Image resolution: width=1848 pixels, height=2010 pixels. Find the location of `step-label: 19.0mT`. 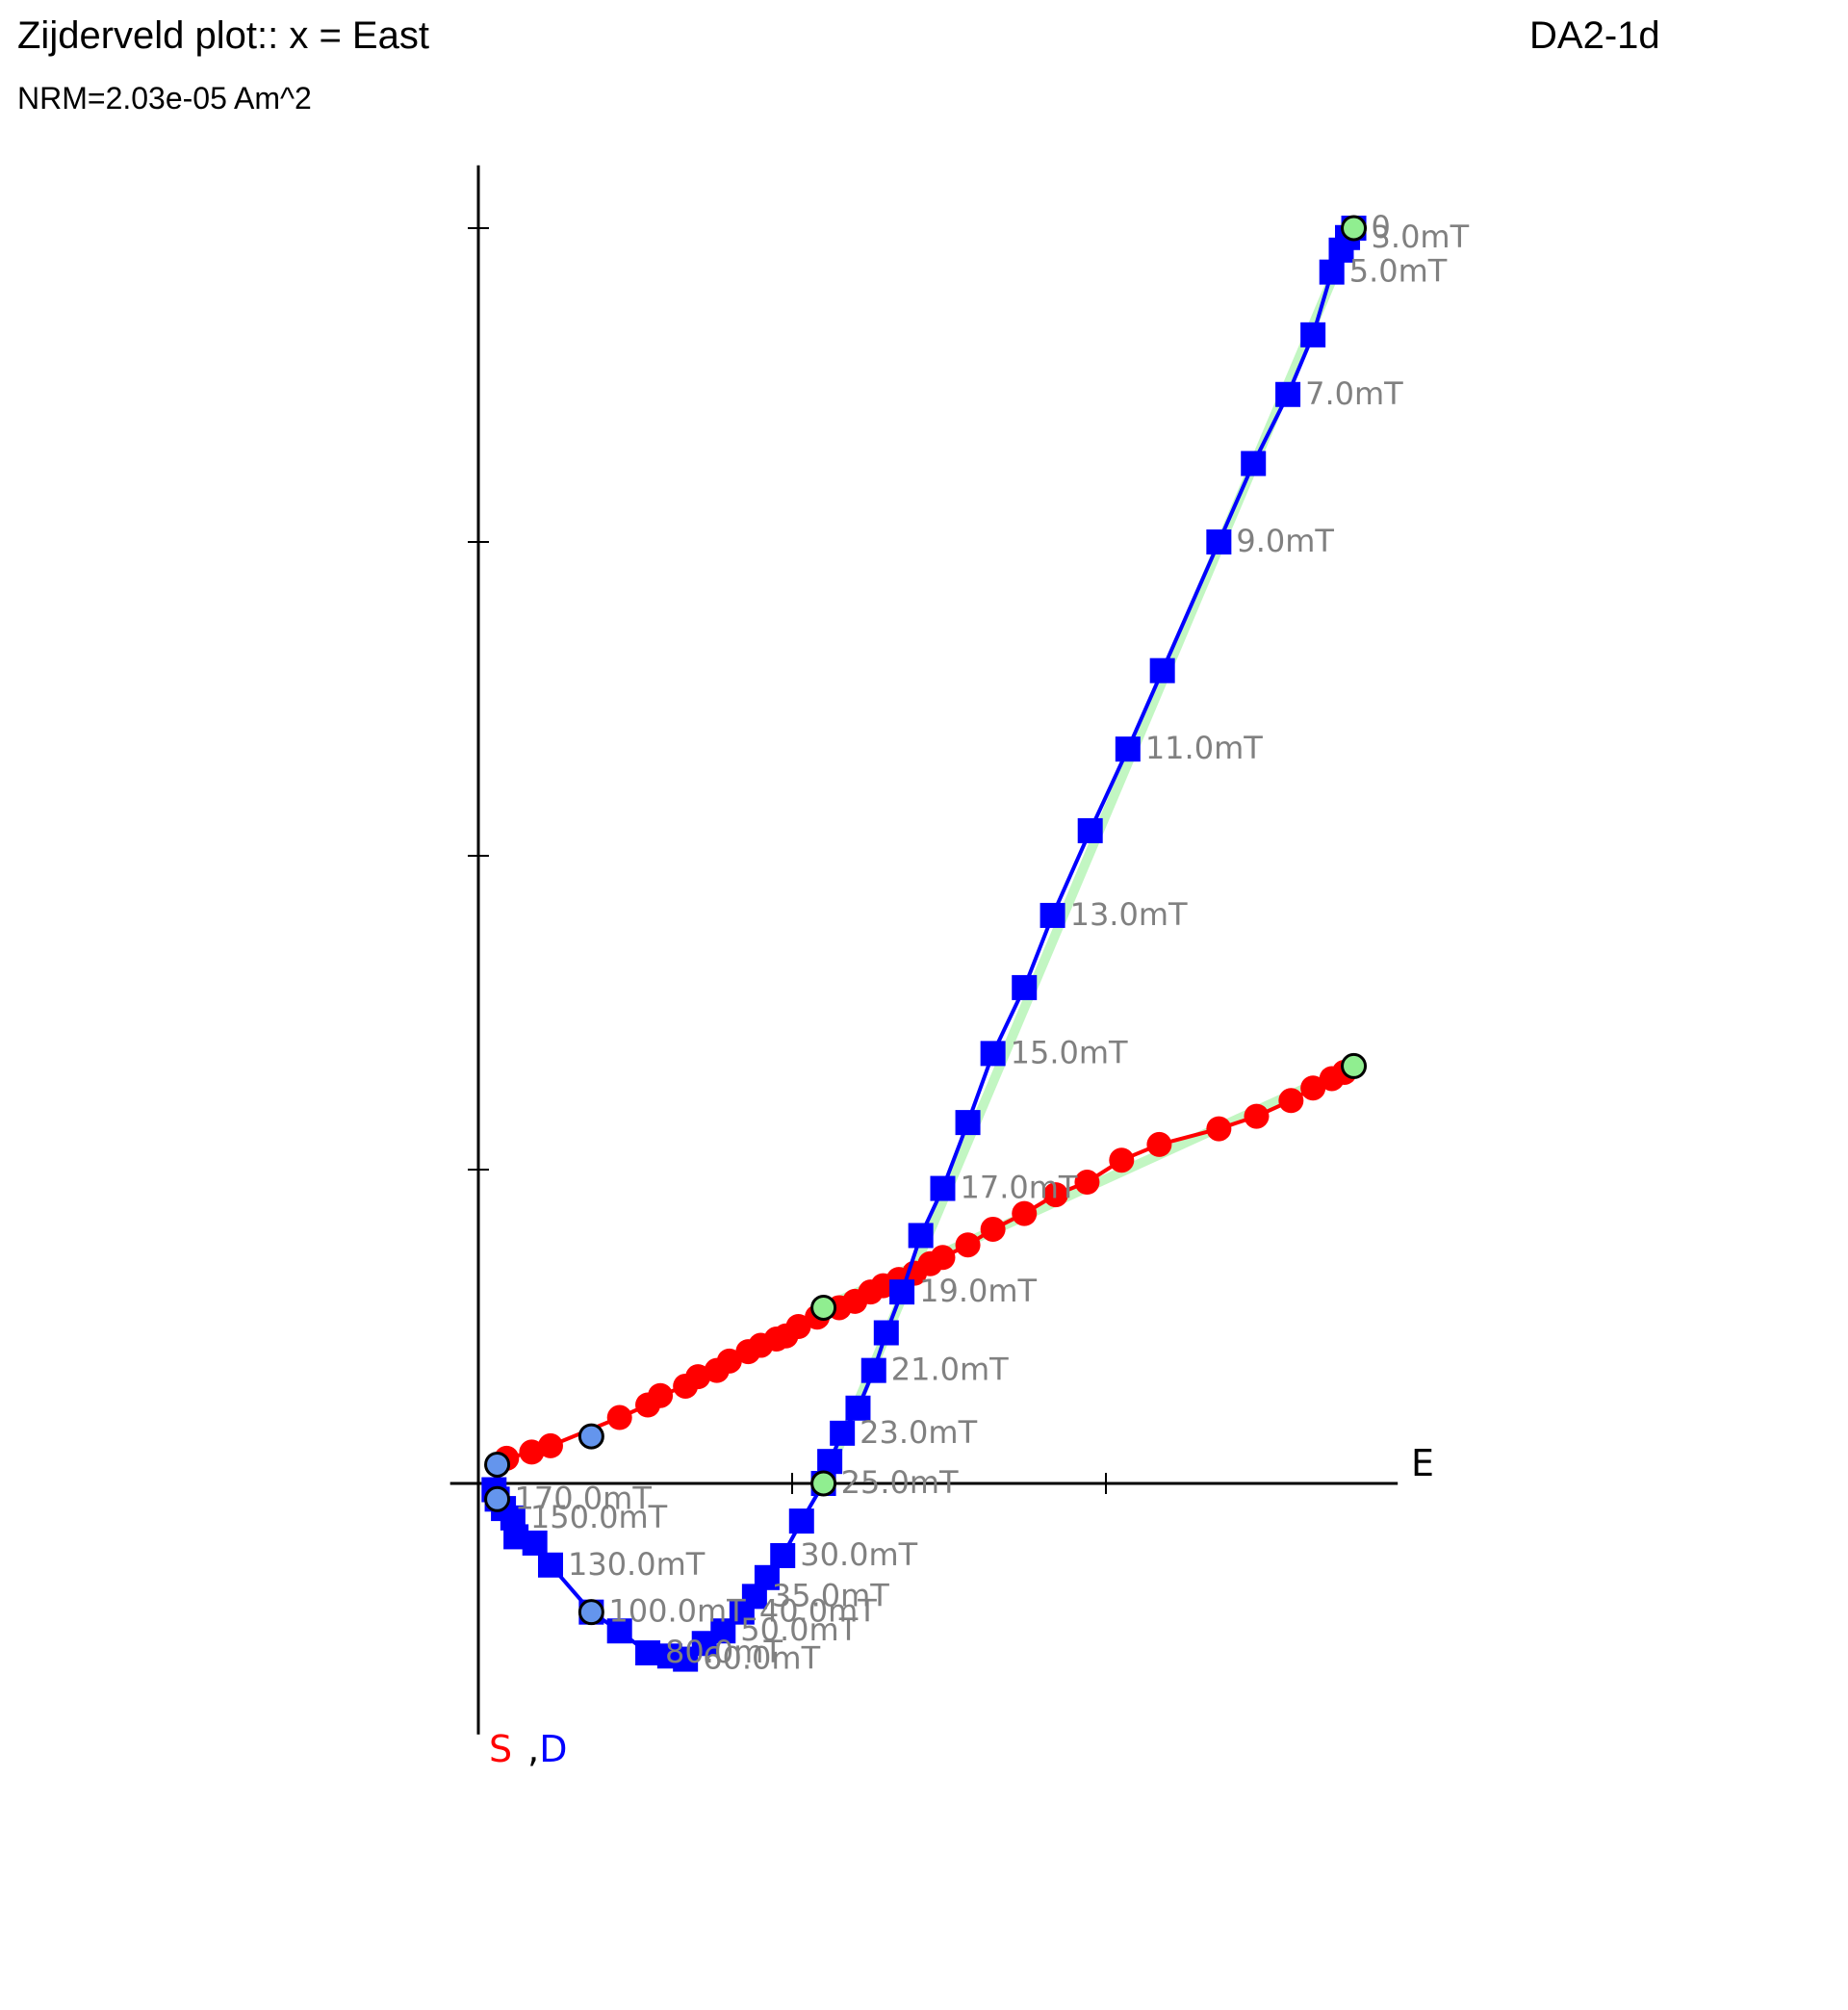

step-label: 19.0mT is located at coordinates (978, 1291).